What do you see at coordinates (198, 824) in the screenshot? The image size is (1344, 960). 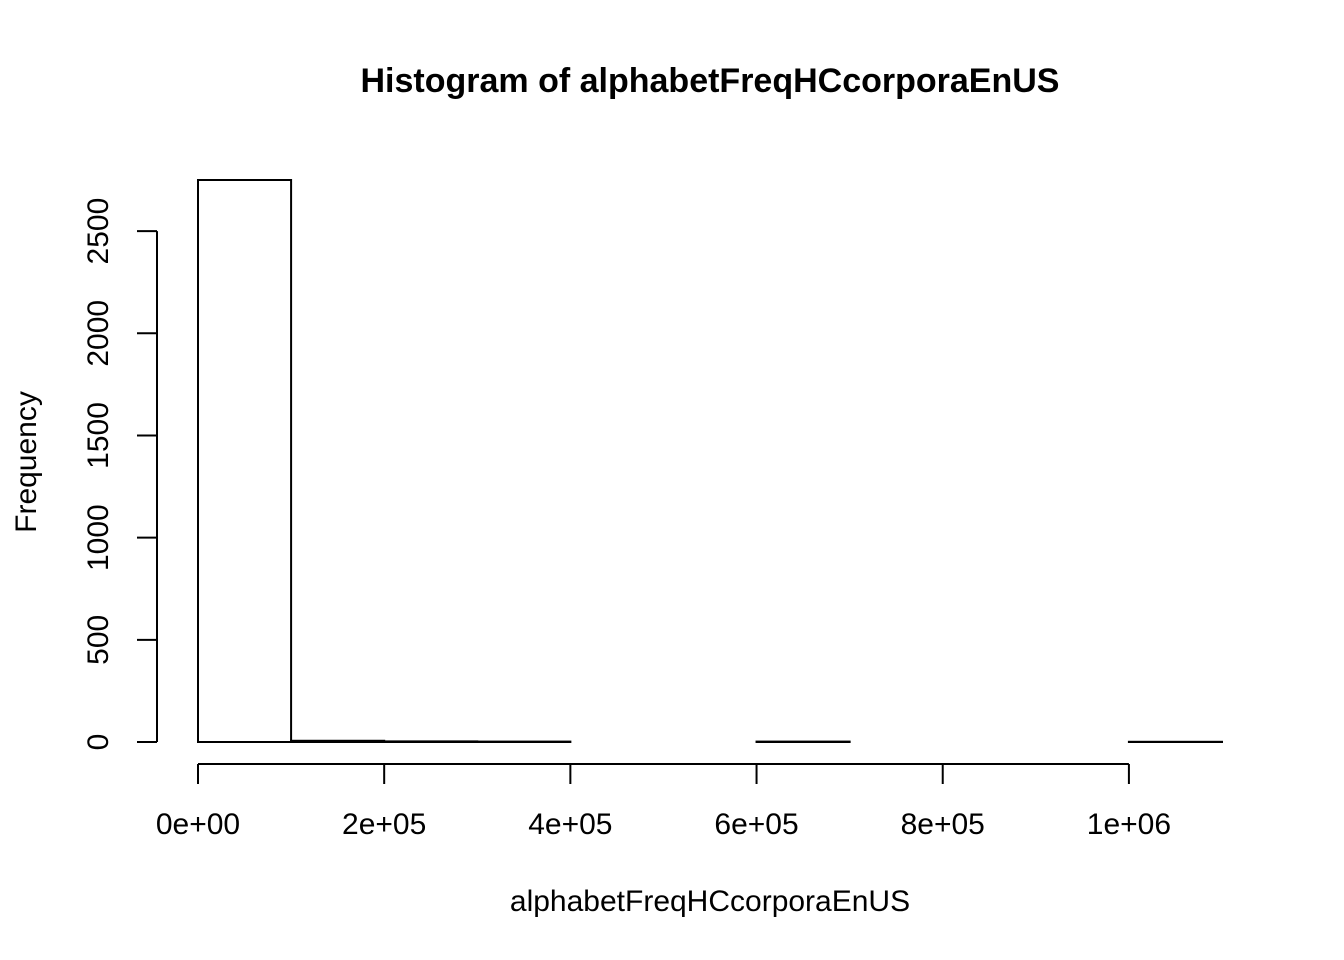 I see `x-tick-label-0: 0e+00` at bounding box center [198, 824].